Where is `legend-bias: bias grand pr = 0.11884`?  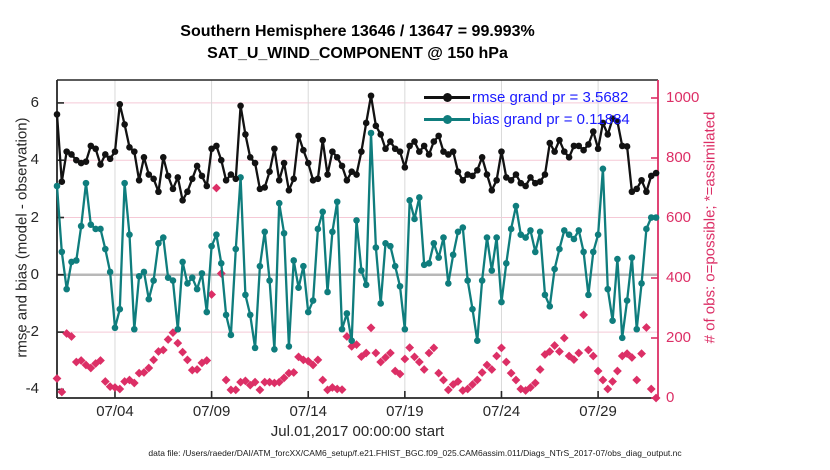 legend-bias: bias grand pr = 0.11884 is located at coordinates (527, 119).